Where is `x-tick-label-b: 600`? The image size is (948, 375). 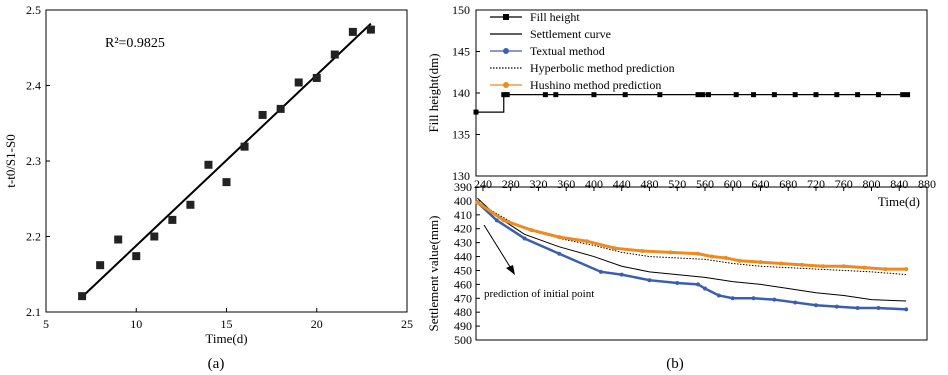 x-tick-label-b: 600 is located at coordinates (733, 184).